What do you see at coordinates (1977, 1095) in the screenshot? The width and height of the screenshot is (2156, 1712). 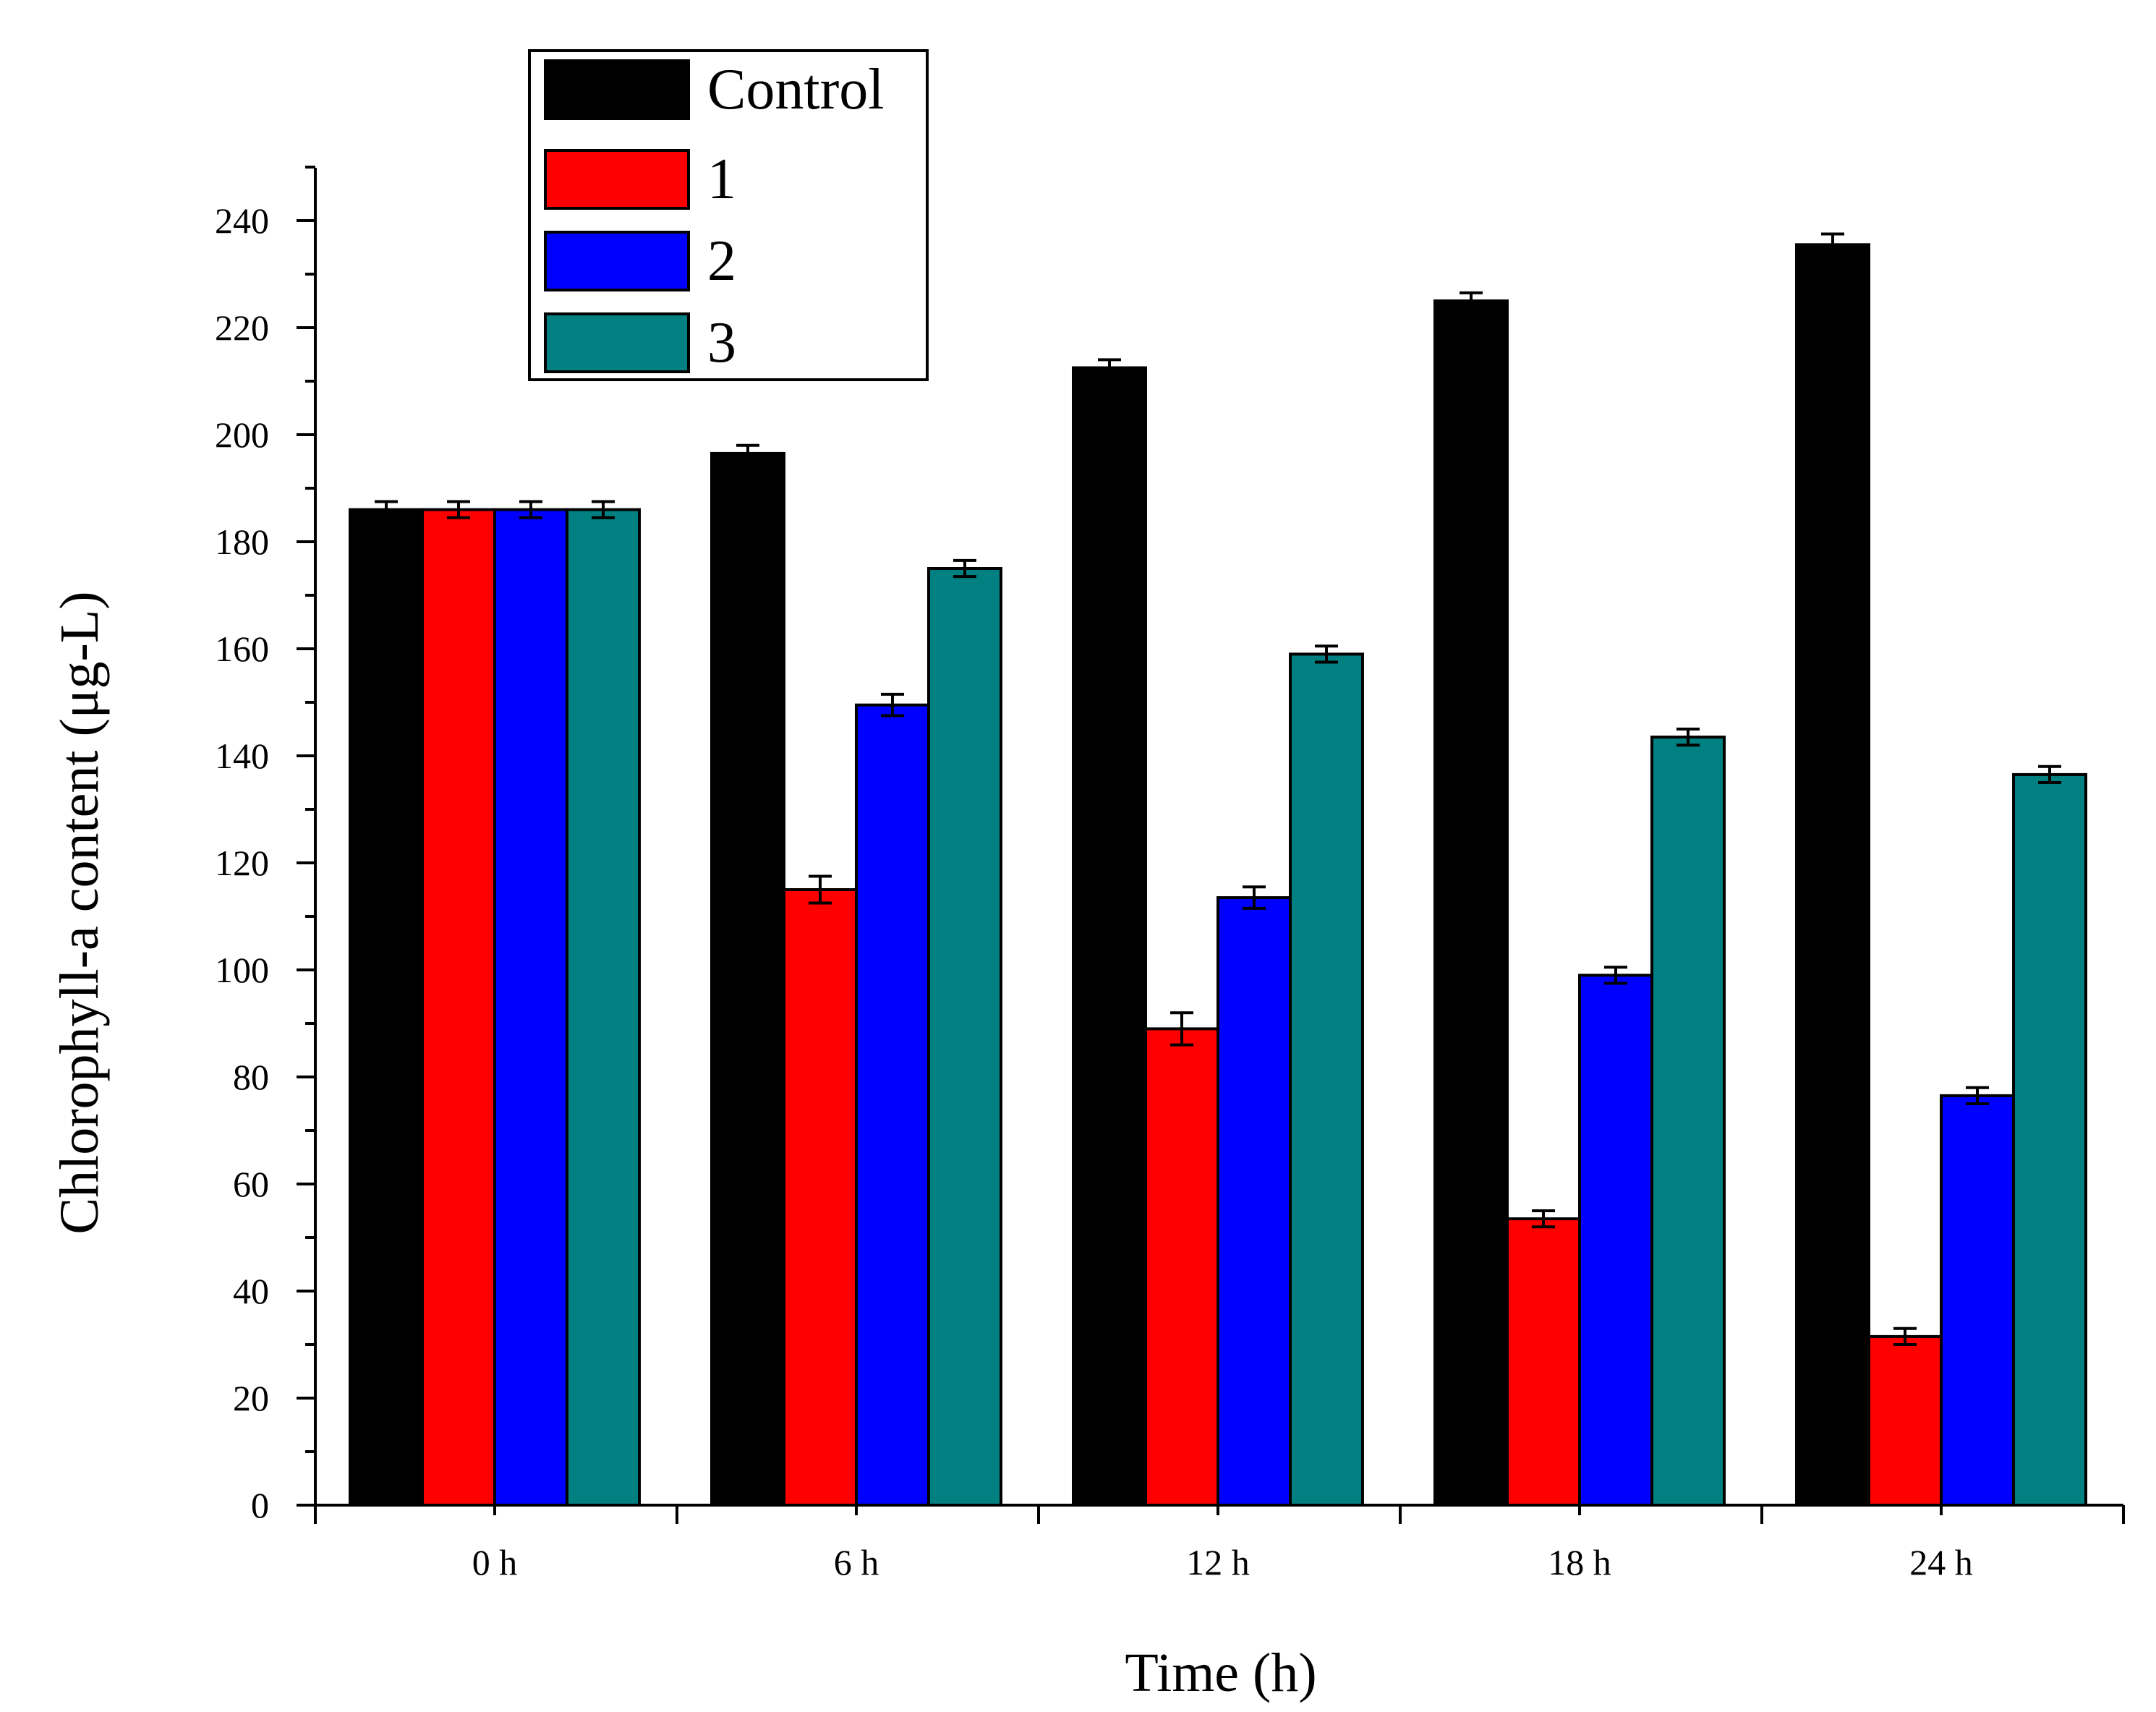 I see `error-bar-2-24-h` at bounding box center [1977, 1095].